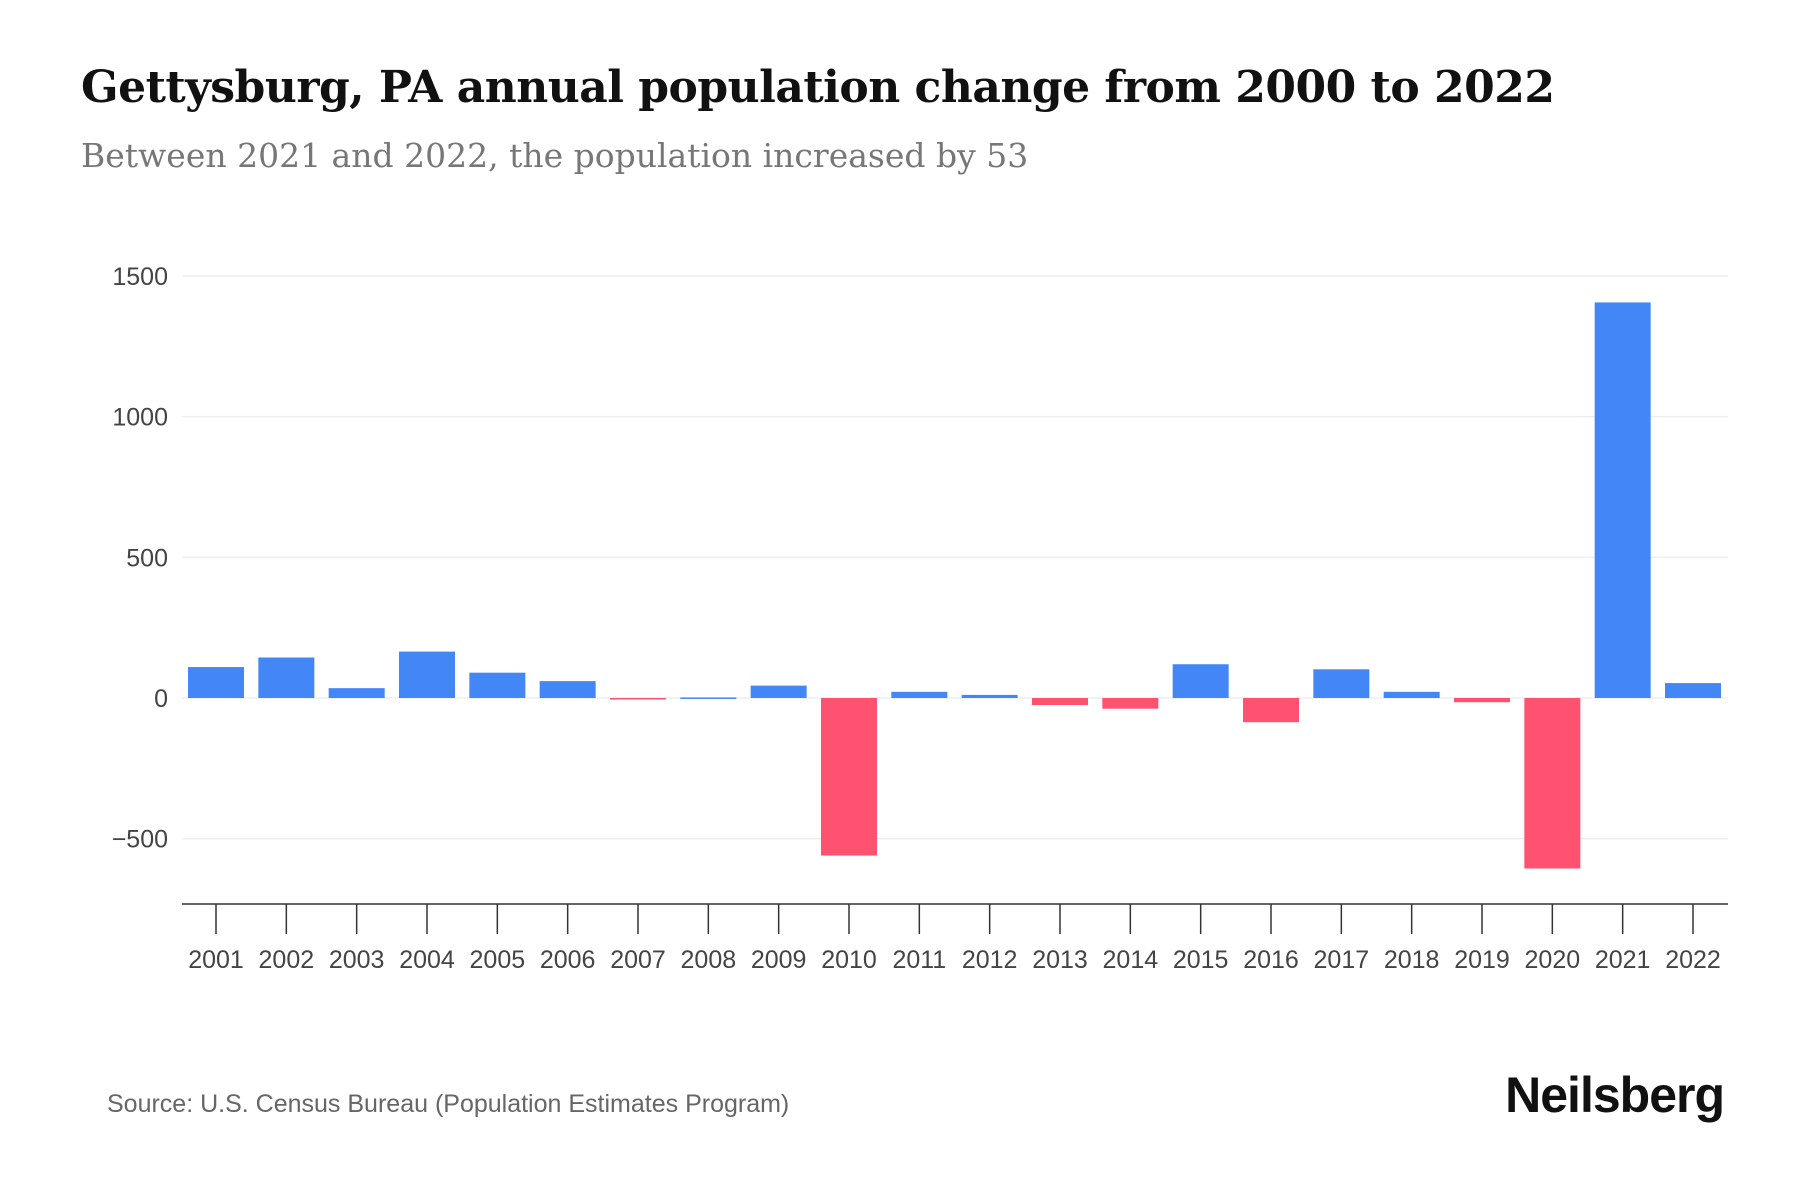 This screenshot has width=1800, height=1200. What do you see at coordinates (1342, 960) in the screenshot?
I see `x-tick-label: 2017` at bounding box center [1342, 960].